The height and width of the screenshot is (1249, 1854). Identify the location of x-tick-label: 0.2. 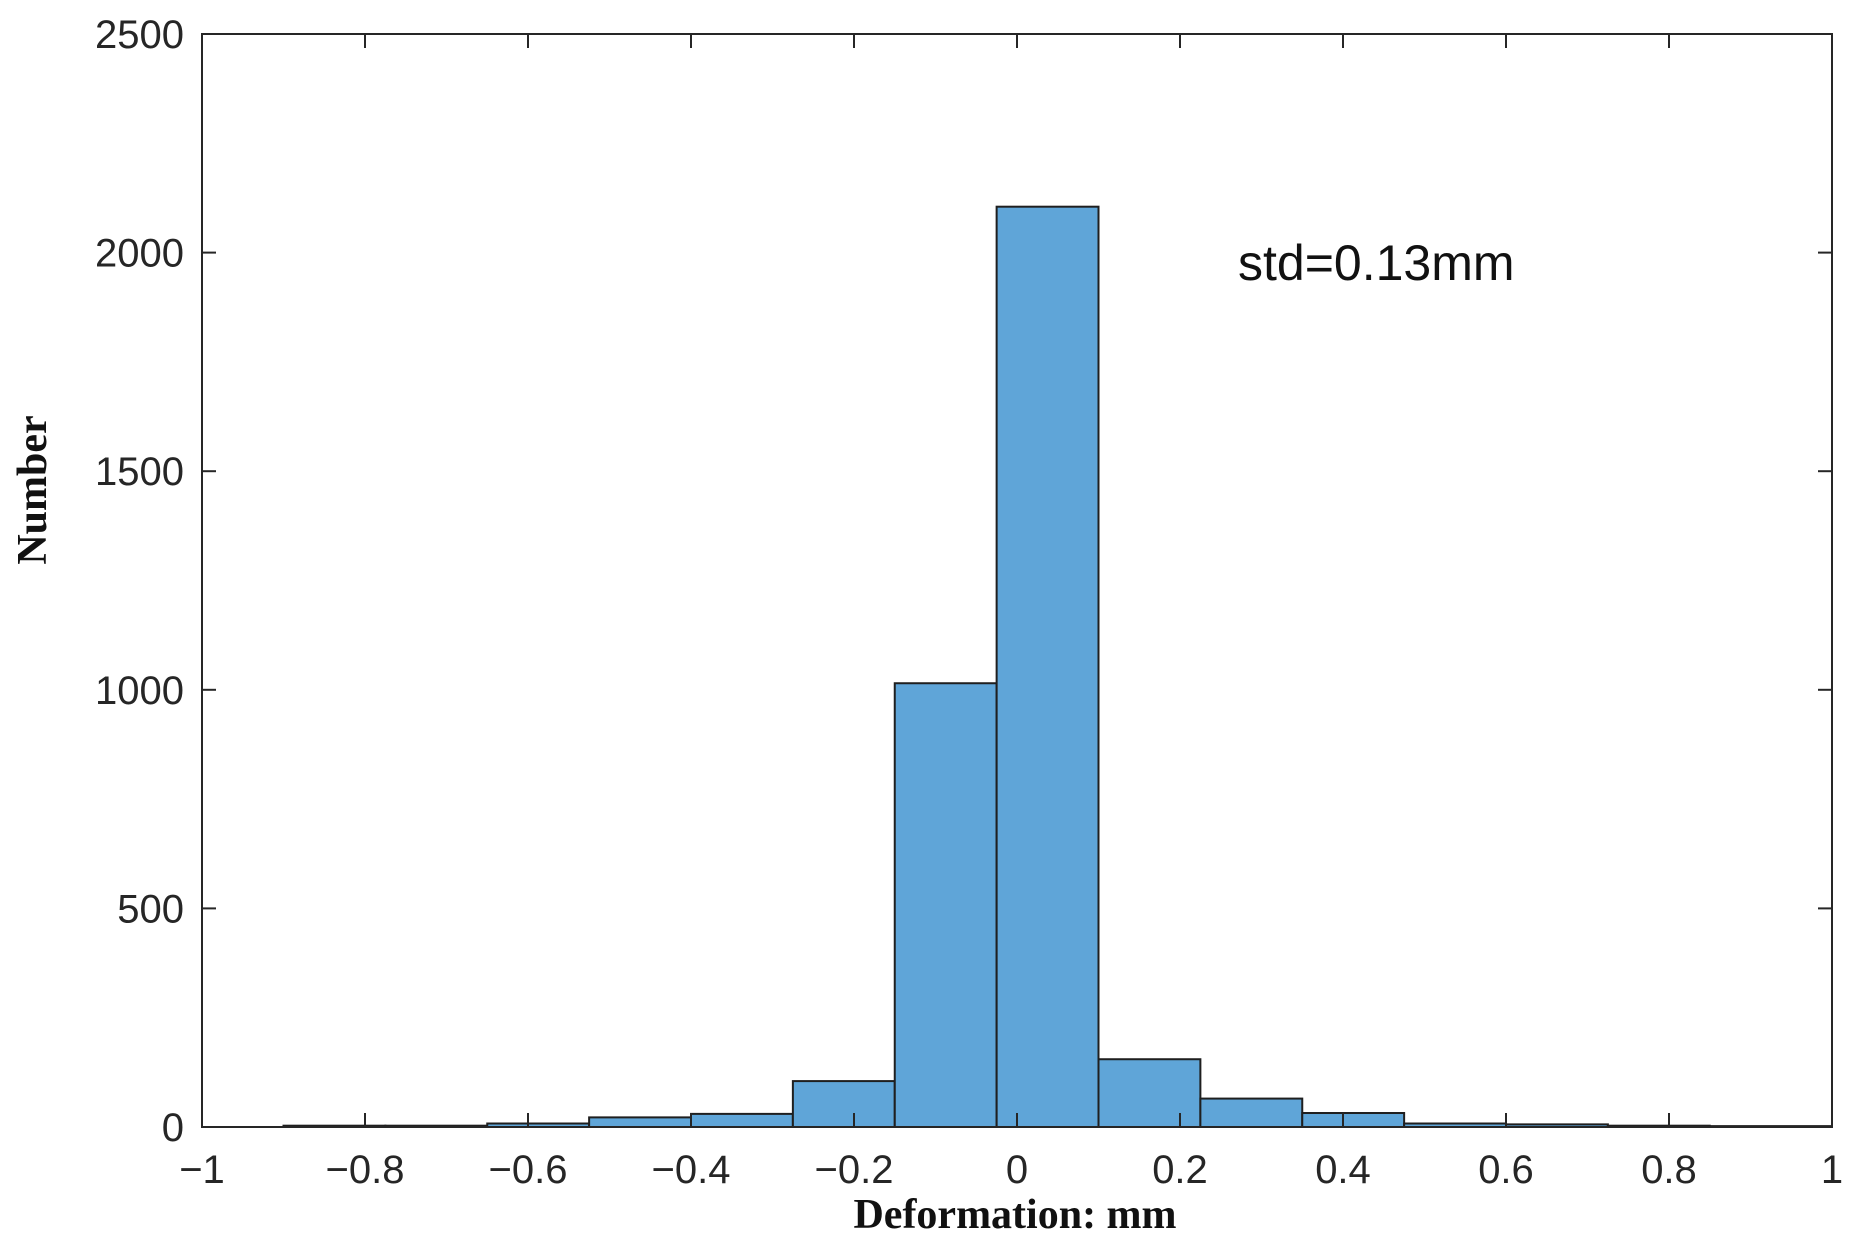
(1180, 1170).